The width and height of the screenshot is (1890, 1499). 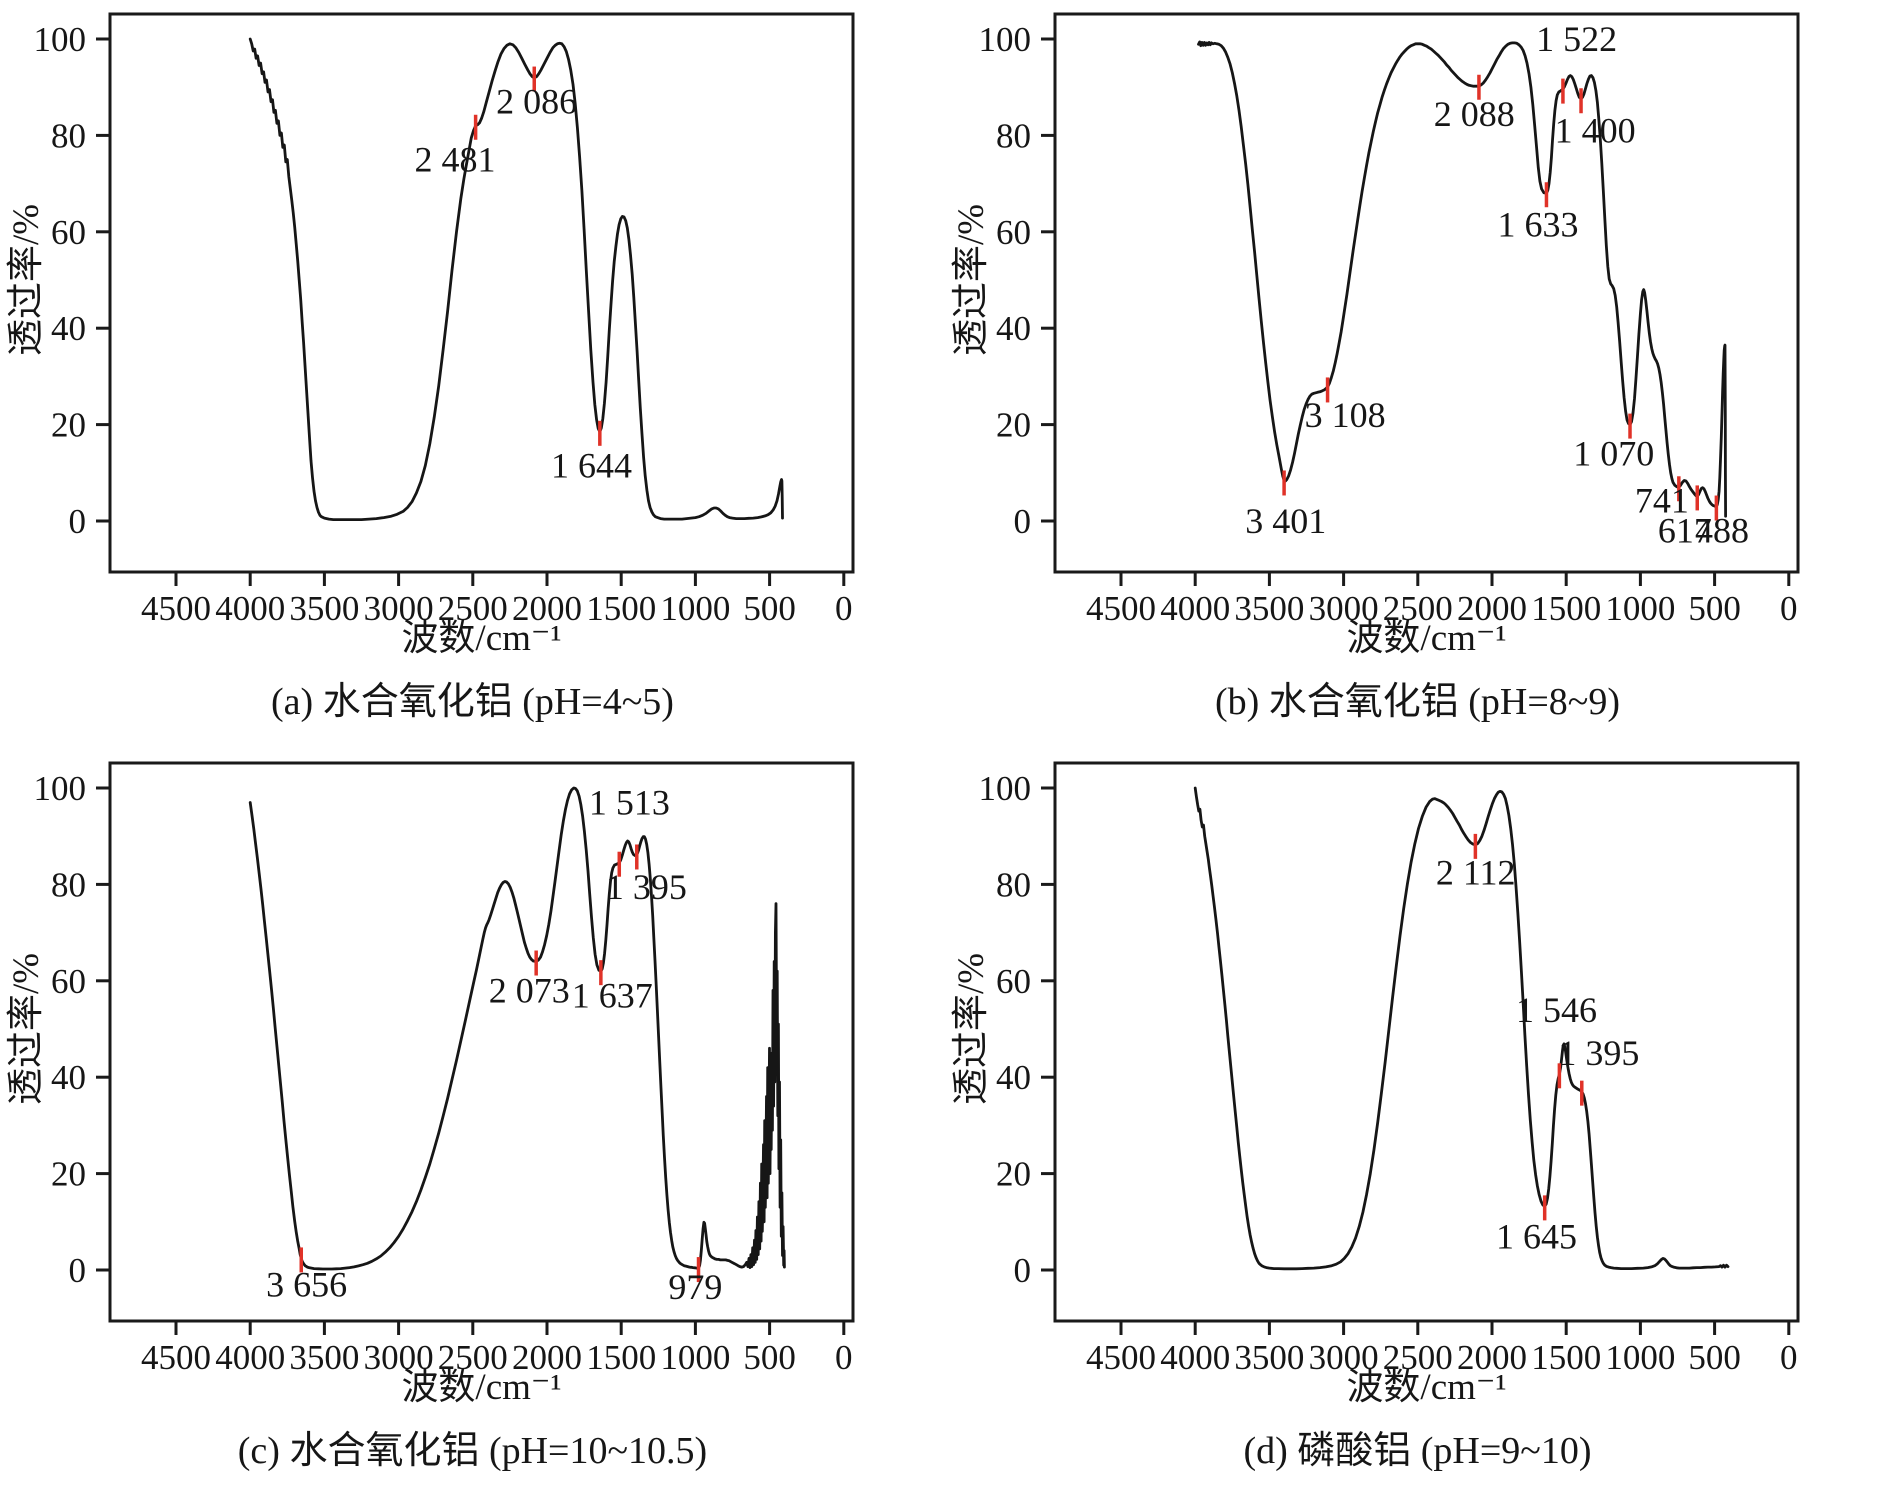 I want to click on peak-label: 1 645, so click(x=1536, y=1236).